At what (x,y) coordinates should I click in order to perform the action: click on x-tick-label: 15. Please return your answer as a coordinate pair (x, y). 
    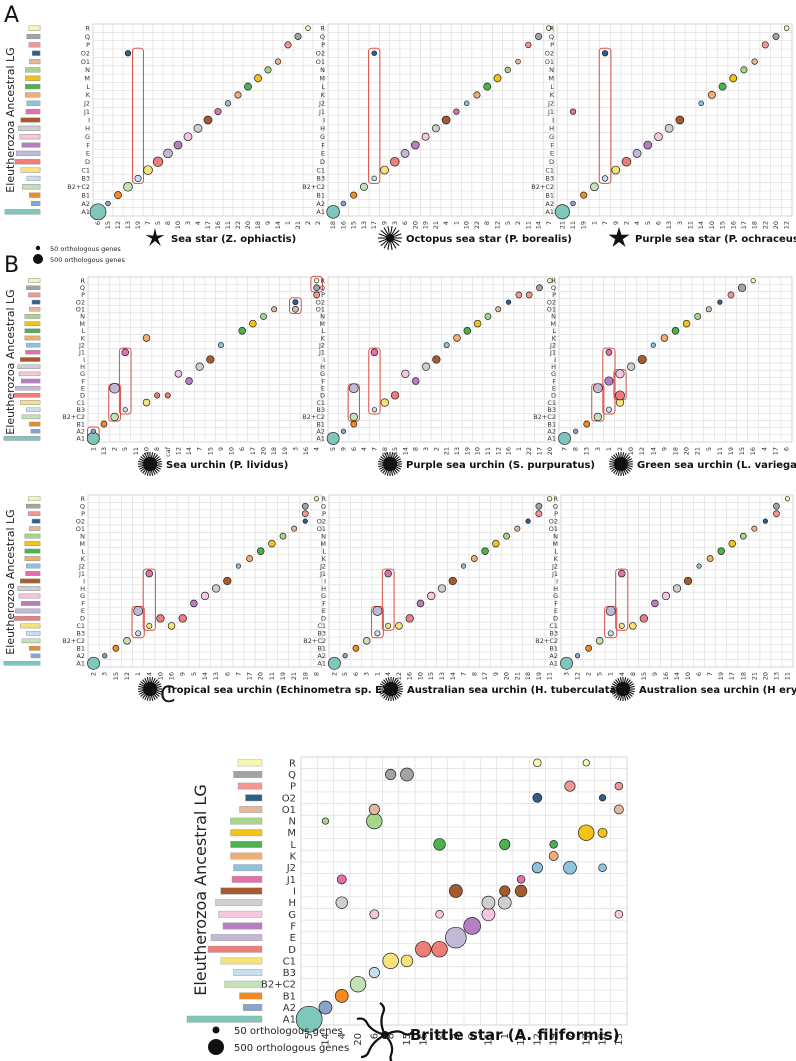
    Looking at the image, I should click on (395, 451).